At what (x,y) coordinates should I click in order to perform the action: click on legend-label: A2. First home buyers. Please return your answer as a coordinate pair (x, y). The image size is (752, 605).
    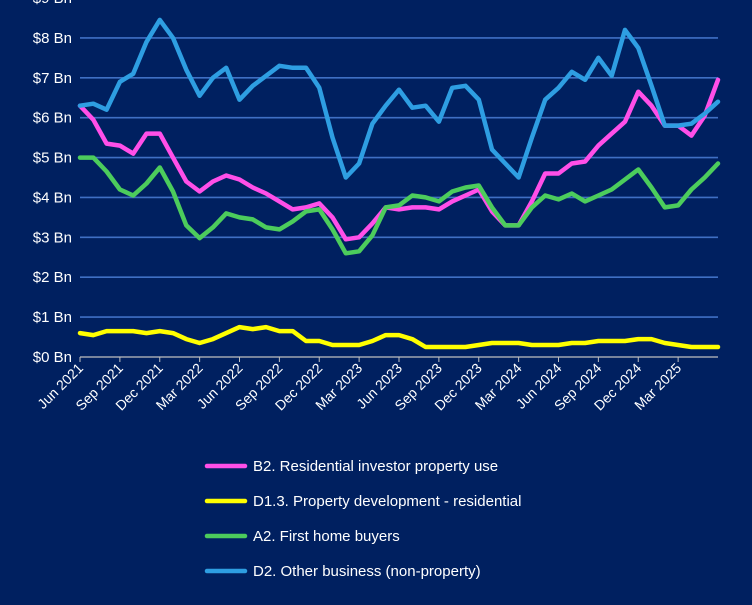
    Looking at the image, I should click on (326, 536).